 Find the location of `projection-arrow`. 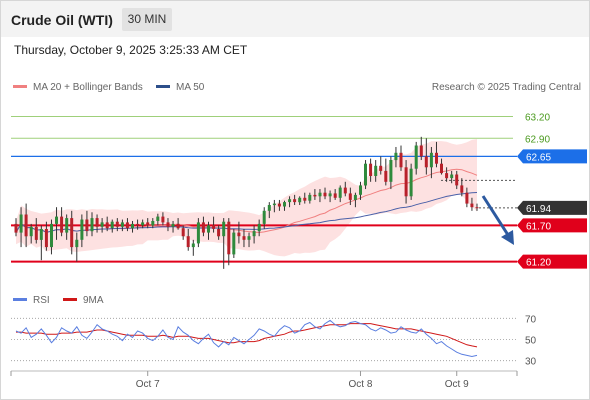

projection-arrow is located at coordinates (497, 220).